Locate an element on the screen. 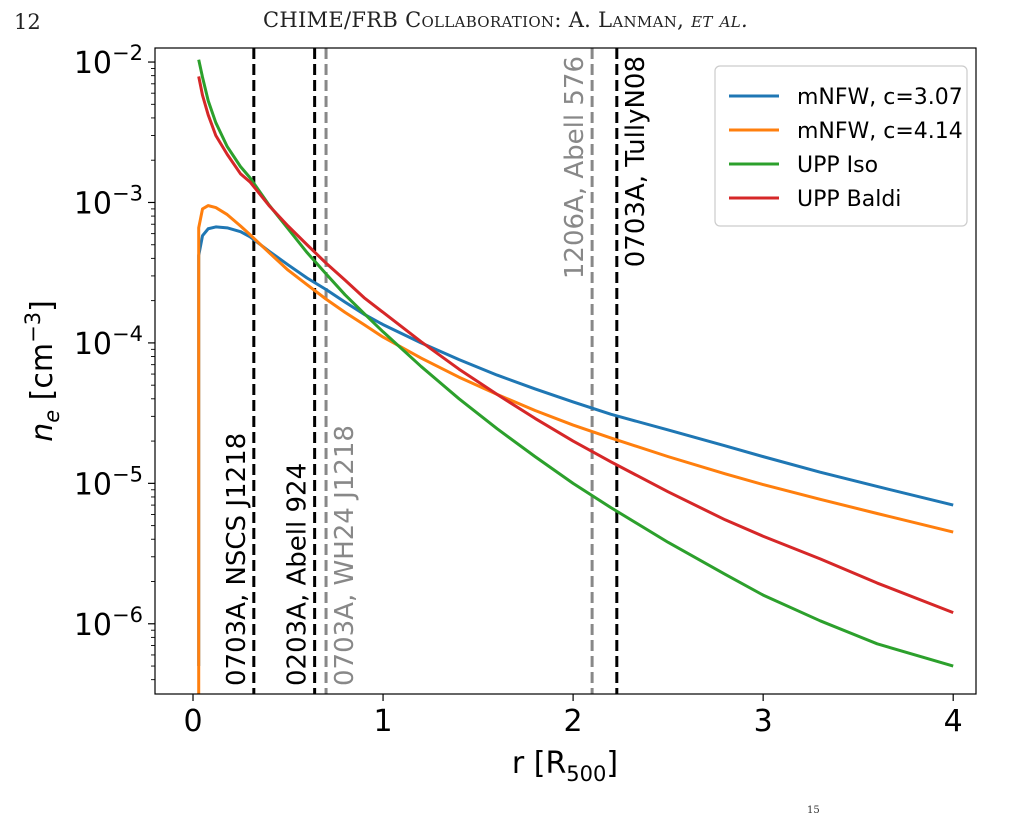 The image size is (1011, 824). x-tick-label: 3 is located at coordinates (763, 721).